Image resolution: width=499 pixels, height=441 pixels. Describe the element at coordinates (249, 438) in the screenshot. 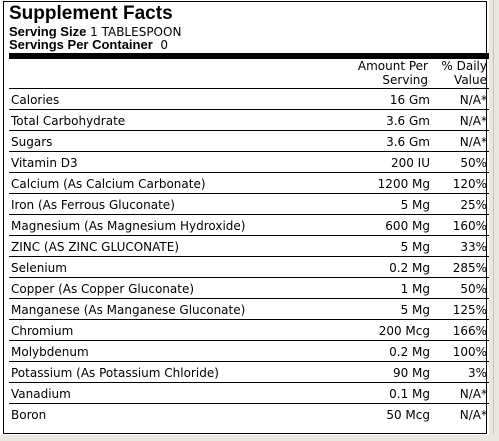

I see `bottom-edge` at that location.